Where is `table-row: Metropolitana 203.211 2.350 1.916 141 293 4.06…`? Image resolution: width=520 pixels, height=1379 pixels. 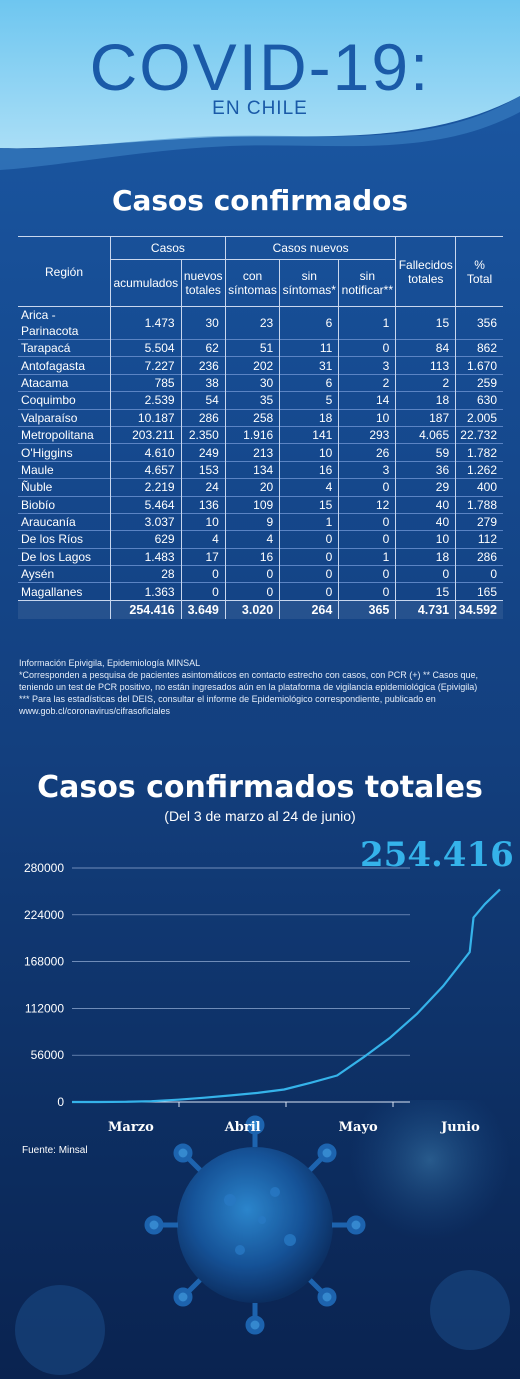 table-row: Metropolitana 203.211 2.350 1.916 141 293 4.06… is located at coordinates (260, 435).